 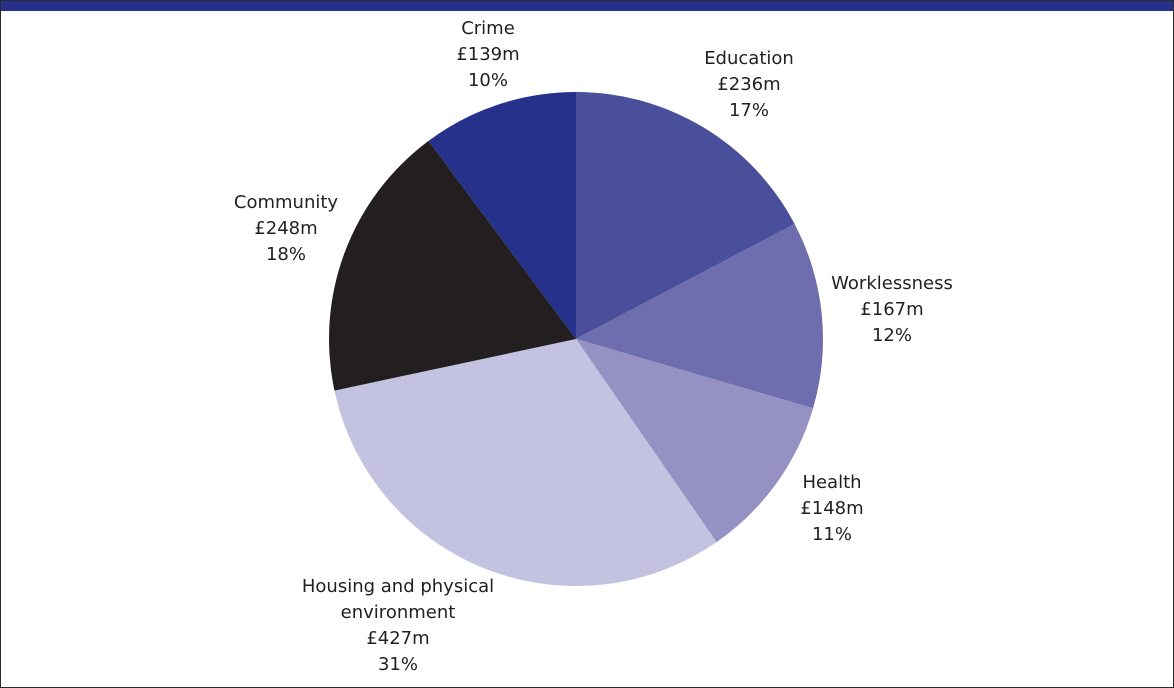 What do you see at coordinates (286, 202) in the screenshot?
I see `slice-name: Community` at bounding box center [286, 202].